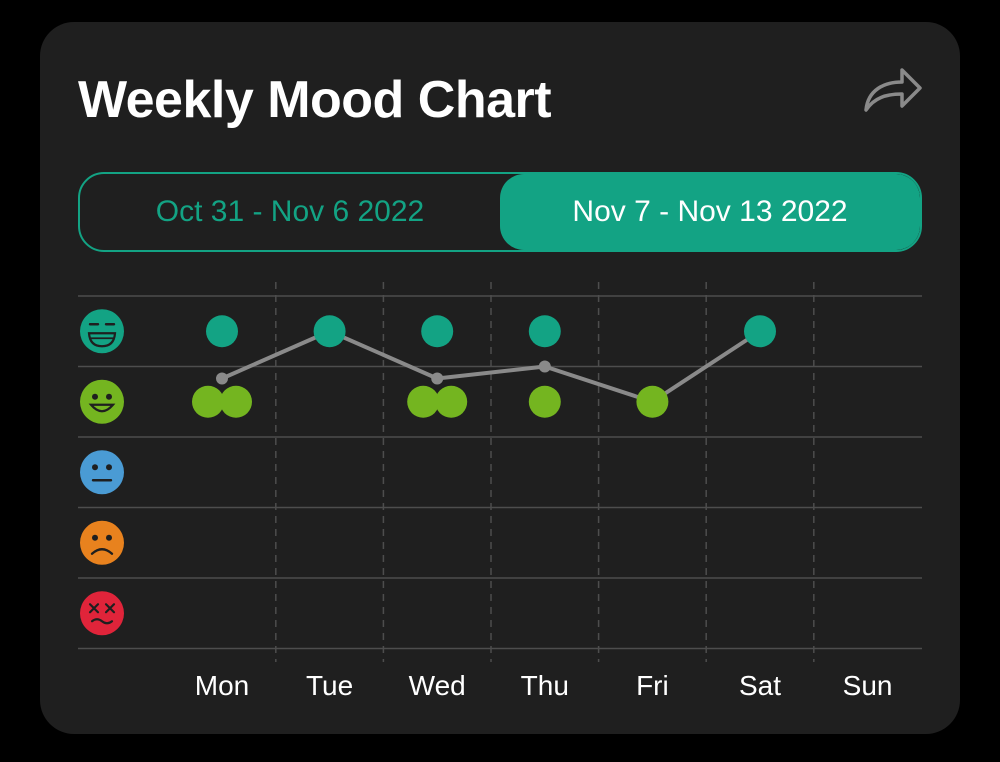 Image resolution: width=1000 pixels, height=762 pixels. Describe the element at coordinates (102, 613) in the screenshot. I see `dizzy-face-icon` at that location.